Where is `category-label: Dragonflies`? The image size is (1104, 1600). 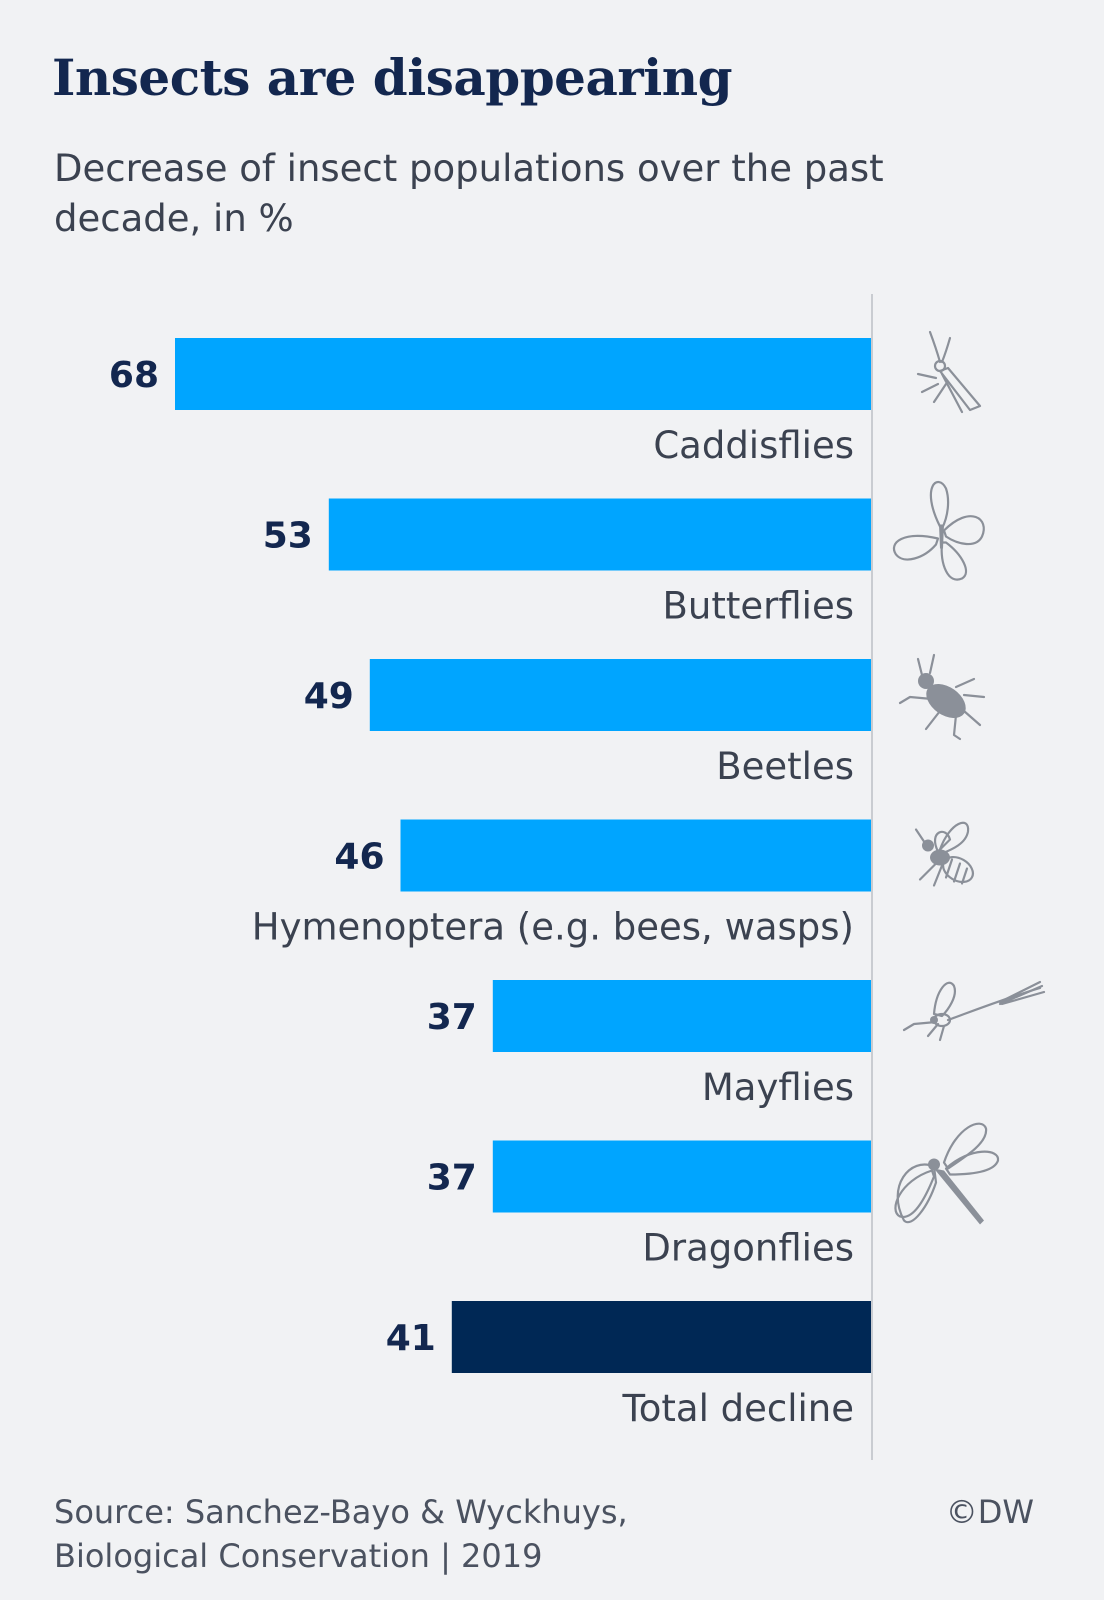 category-label: Dragonflies is located at coordinates (748, 1248).